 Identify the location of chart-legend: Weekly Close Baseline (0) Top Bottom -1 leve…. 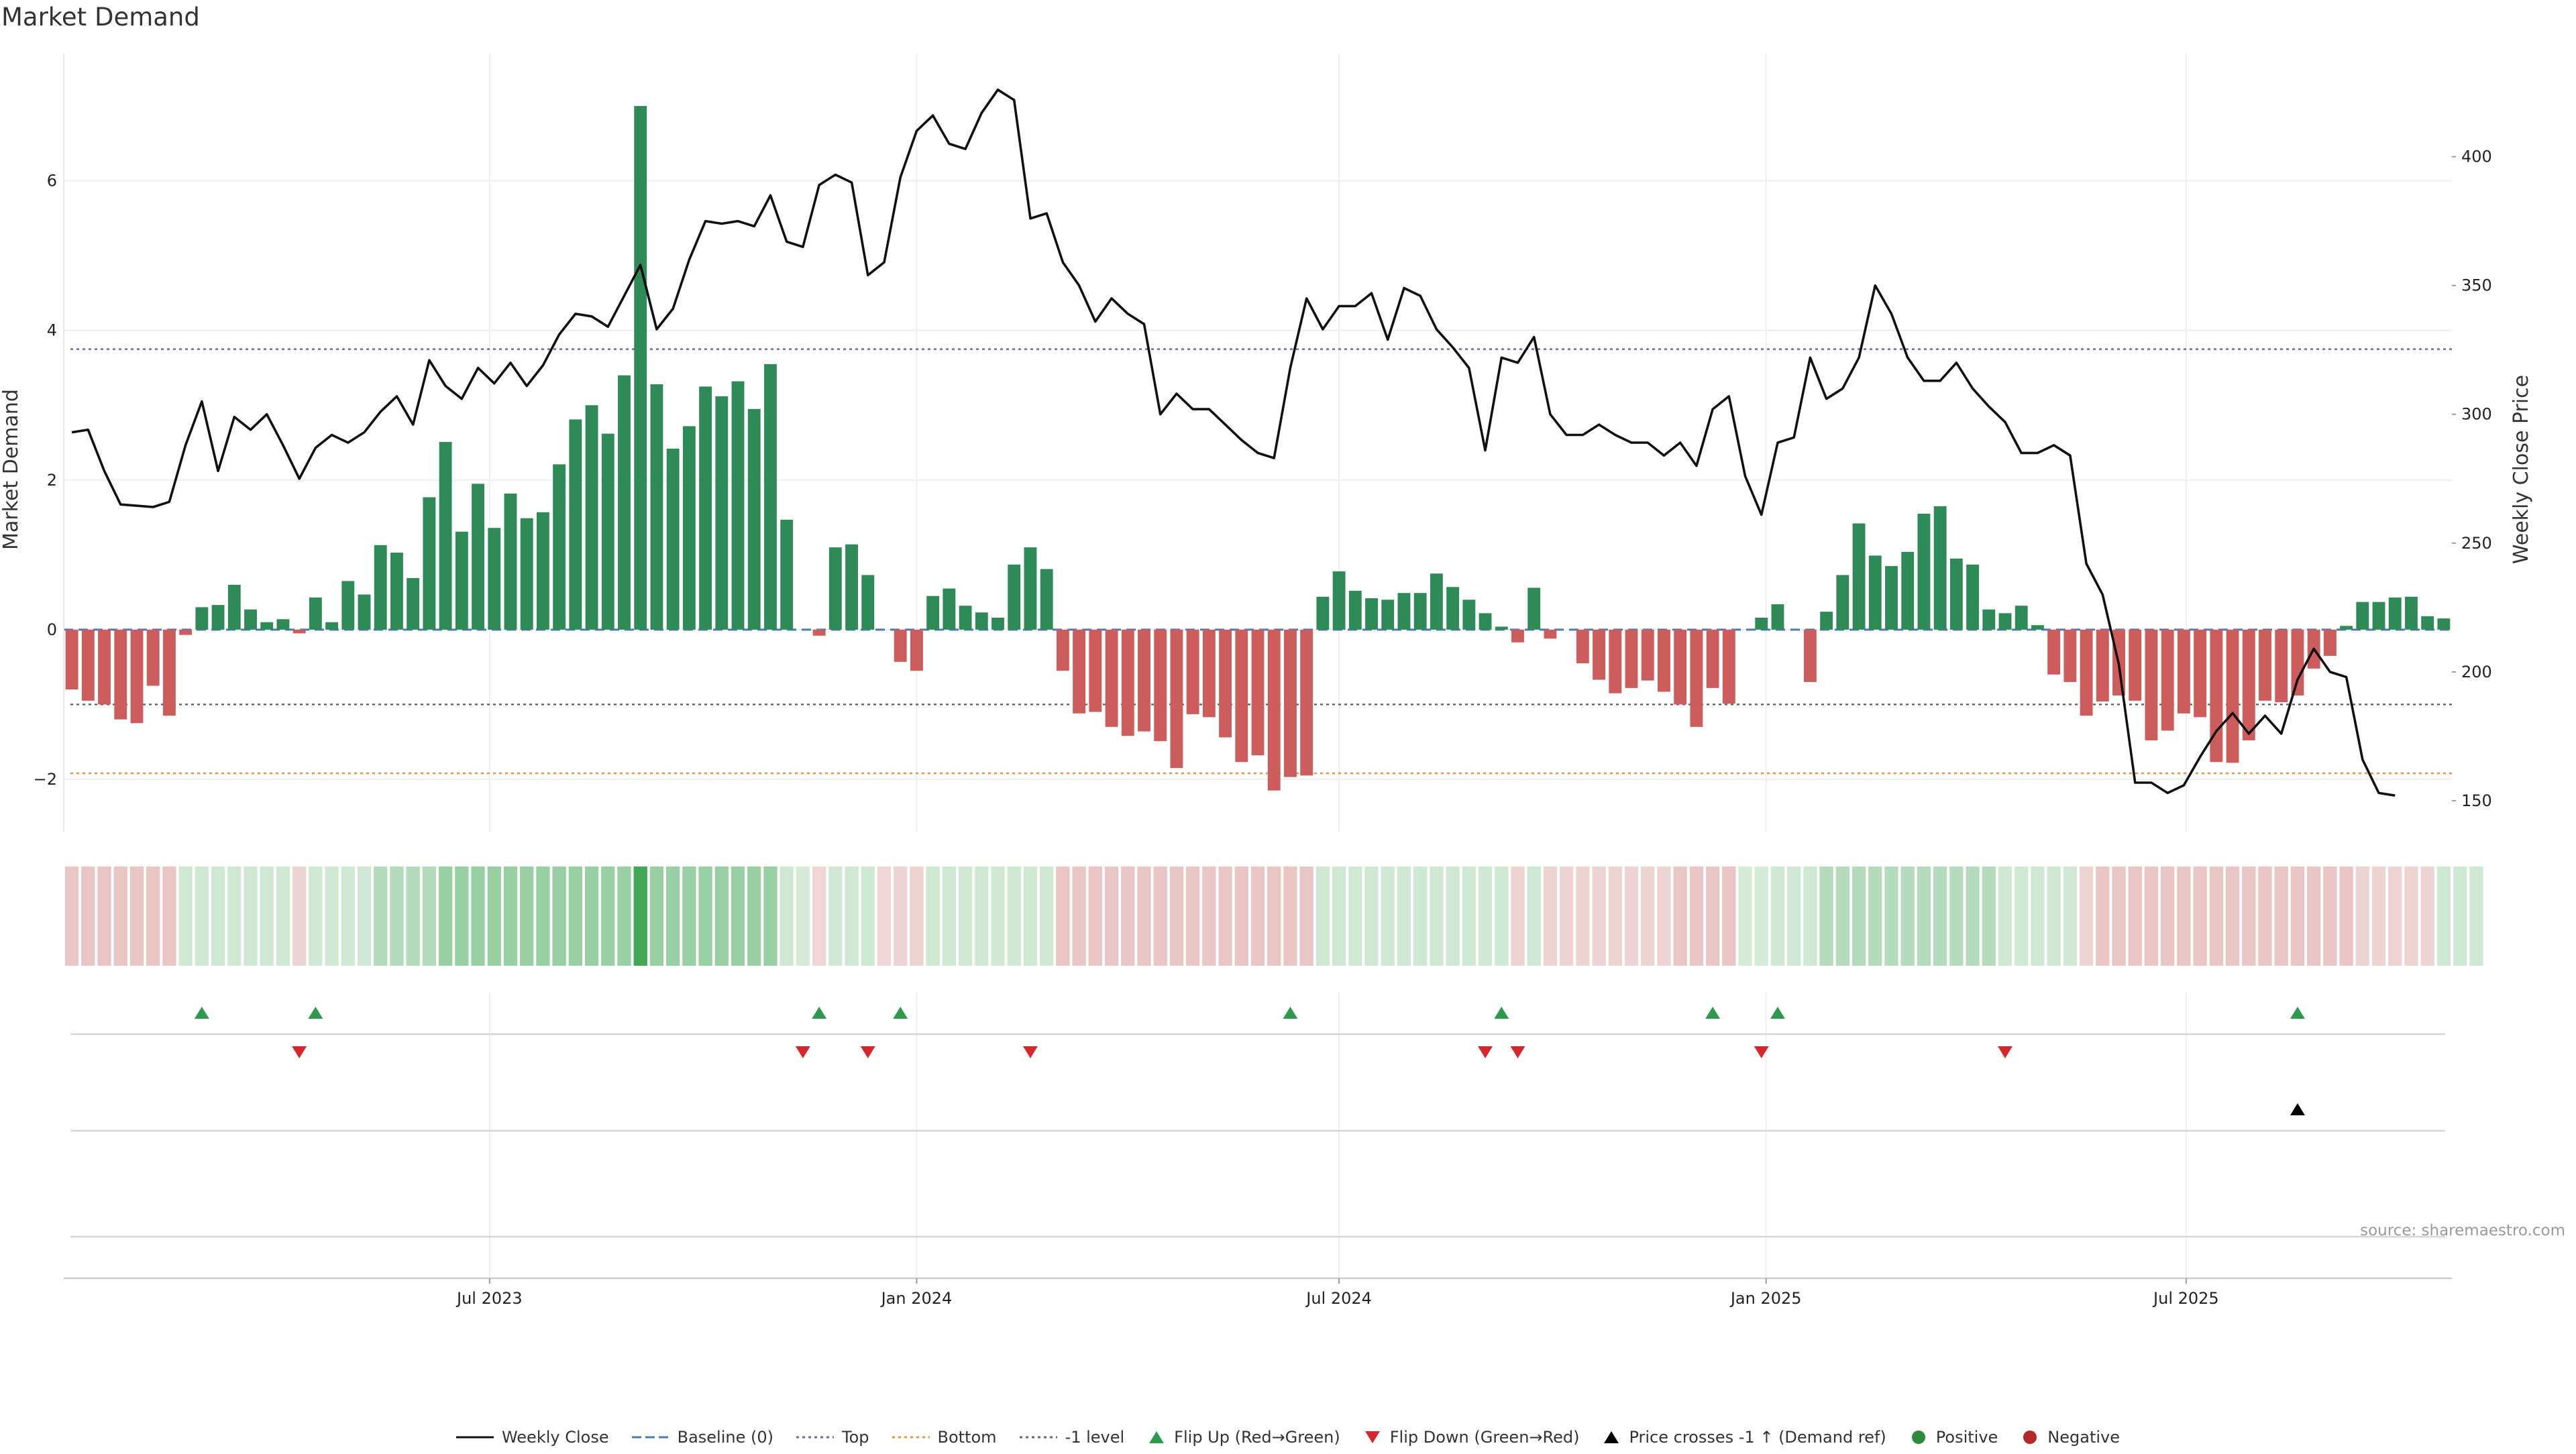
(1288, 1437).